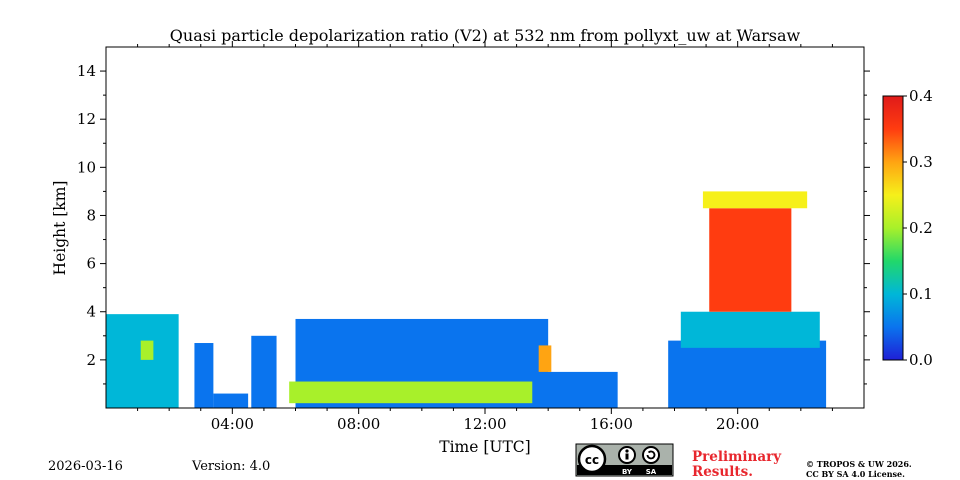 This screenshot has height=480, width=960. What do you see at coordinates (60, 228) in the screenshot?
I see `y-axis-label: Height [km]` at bounding box center [60, 228].